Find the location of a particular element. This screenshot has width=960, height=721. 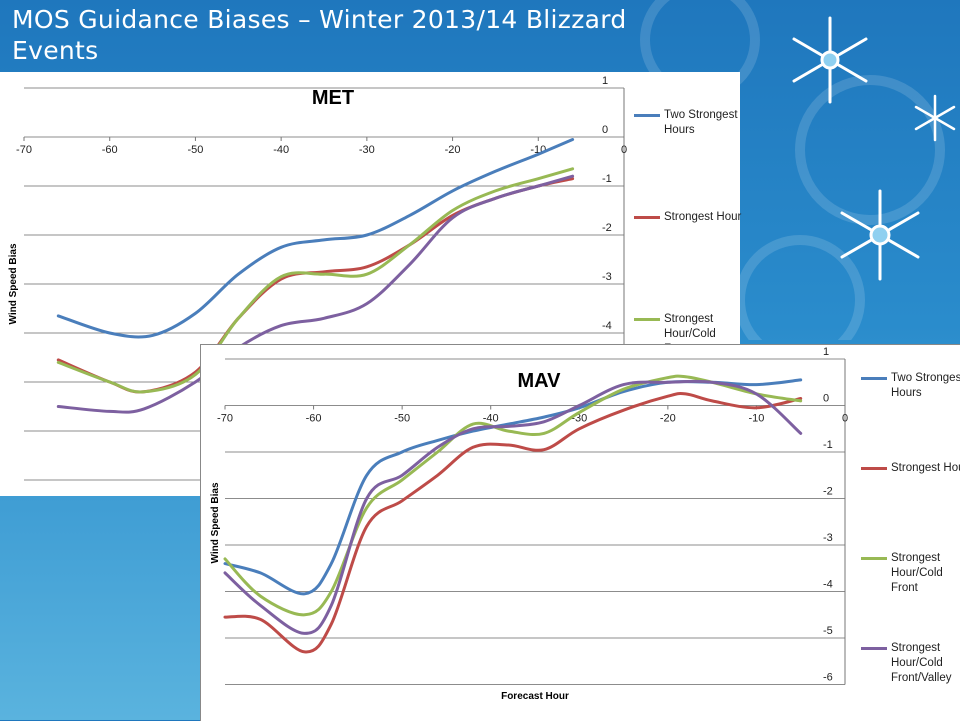

legend-label: Strongest Hour/Cold Front/Valley is located at coordinates (921, 663).